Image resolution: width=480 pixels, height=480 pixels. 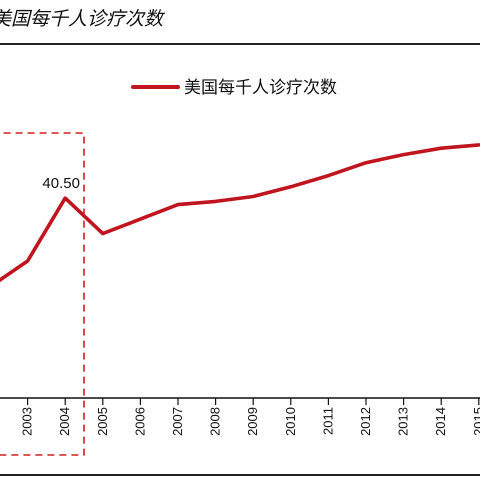 I want to click on bottom-rule, so click(x=240, y=475).